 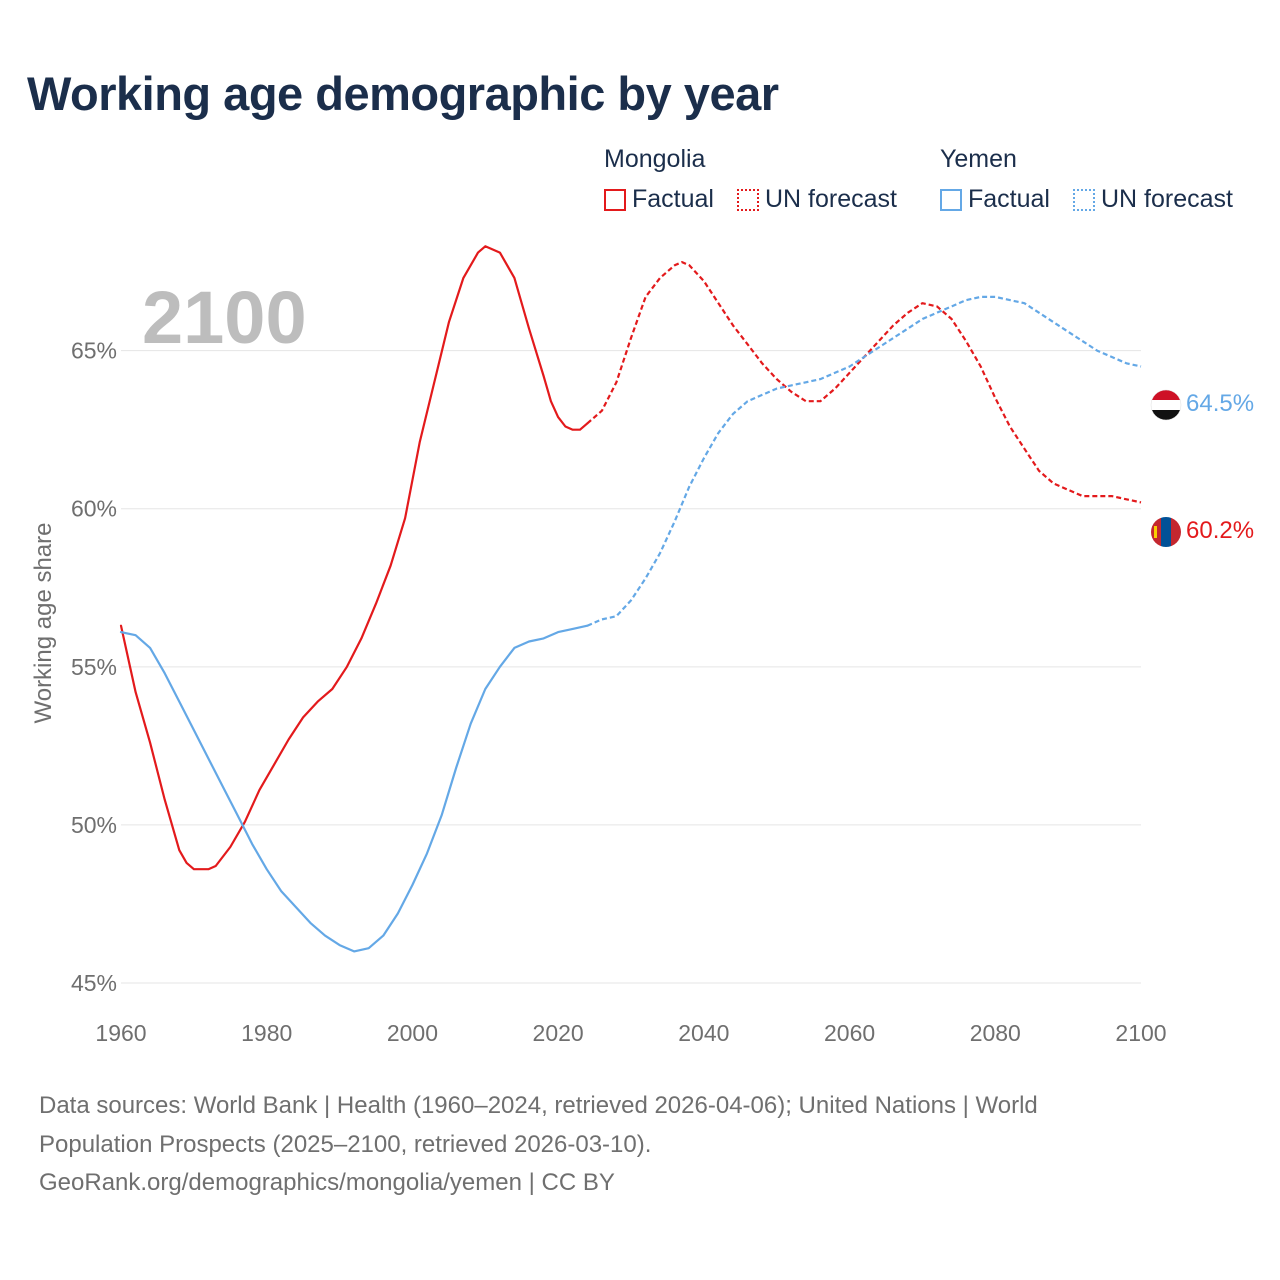 What do you see at coordinates (43, 623) in the screenshot?
I see `y-axis-label: Working age share` at bounding box center [43, 623].